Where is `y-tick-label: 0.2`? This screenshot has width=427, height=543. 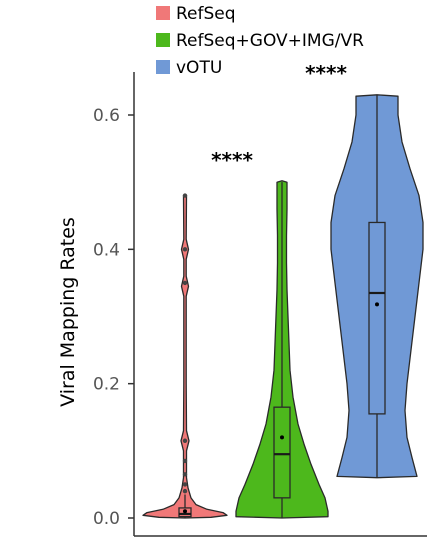 y-tick-label: 0.2 is located at coordinates (106, 385).